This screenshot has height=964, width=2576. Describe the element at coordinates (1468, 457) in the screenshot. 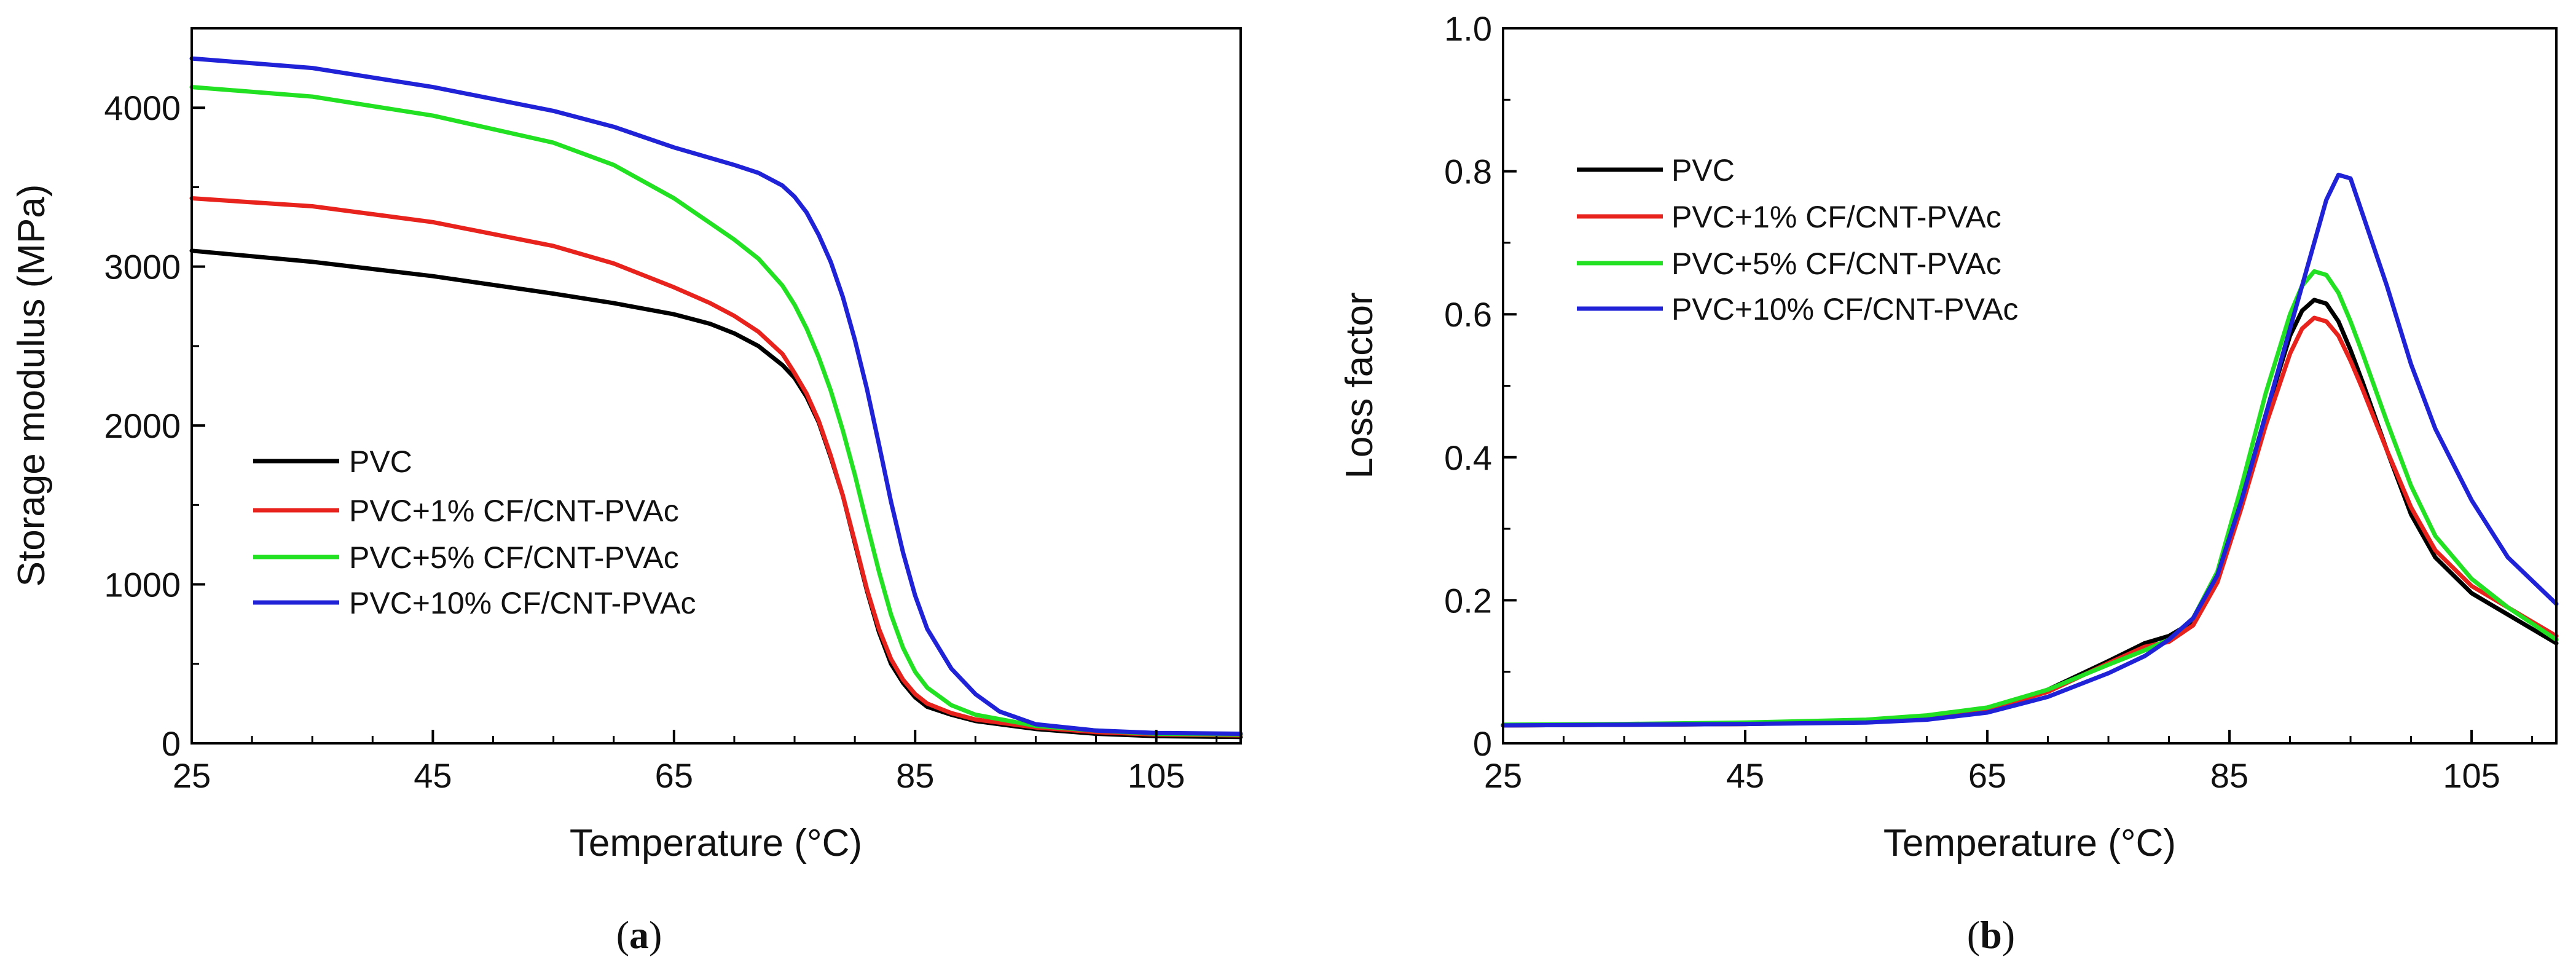

I see `panel-b-y-tick-label: 0.4` at that location.